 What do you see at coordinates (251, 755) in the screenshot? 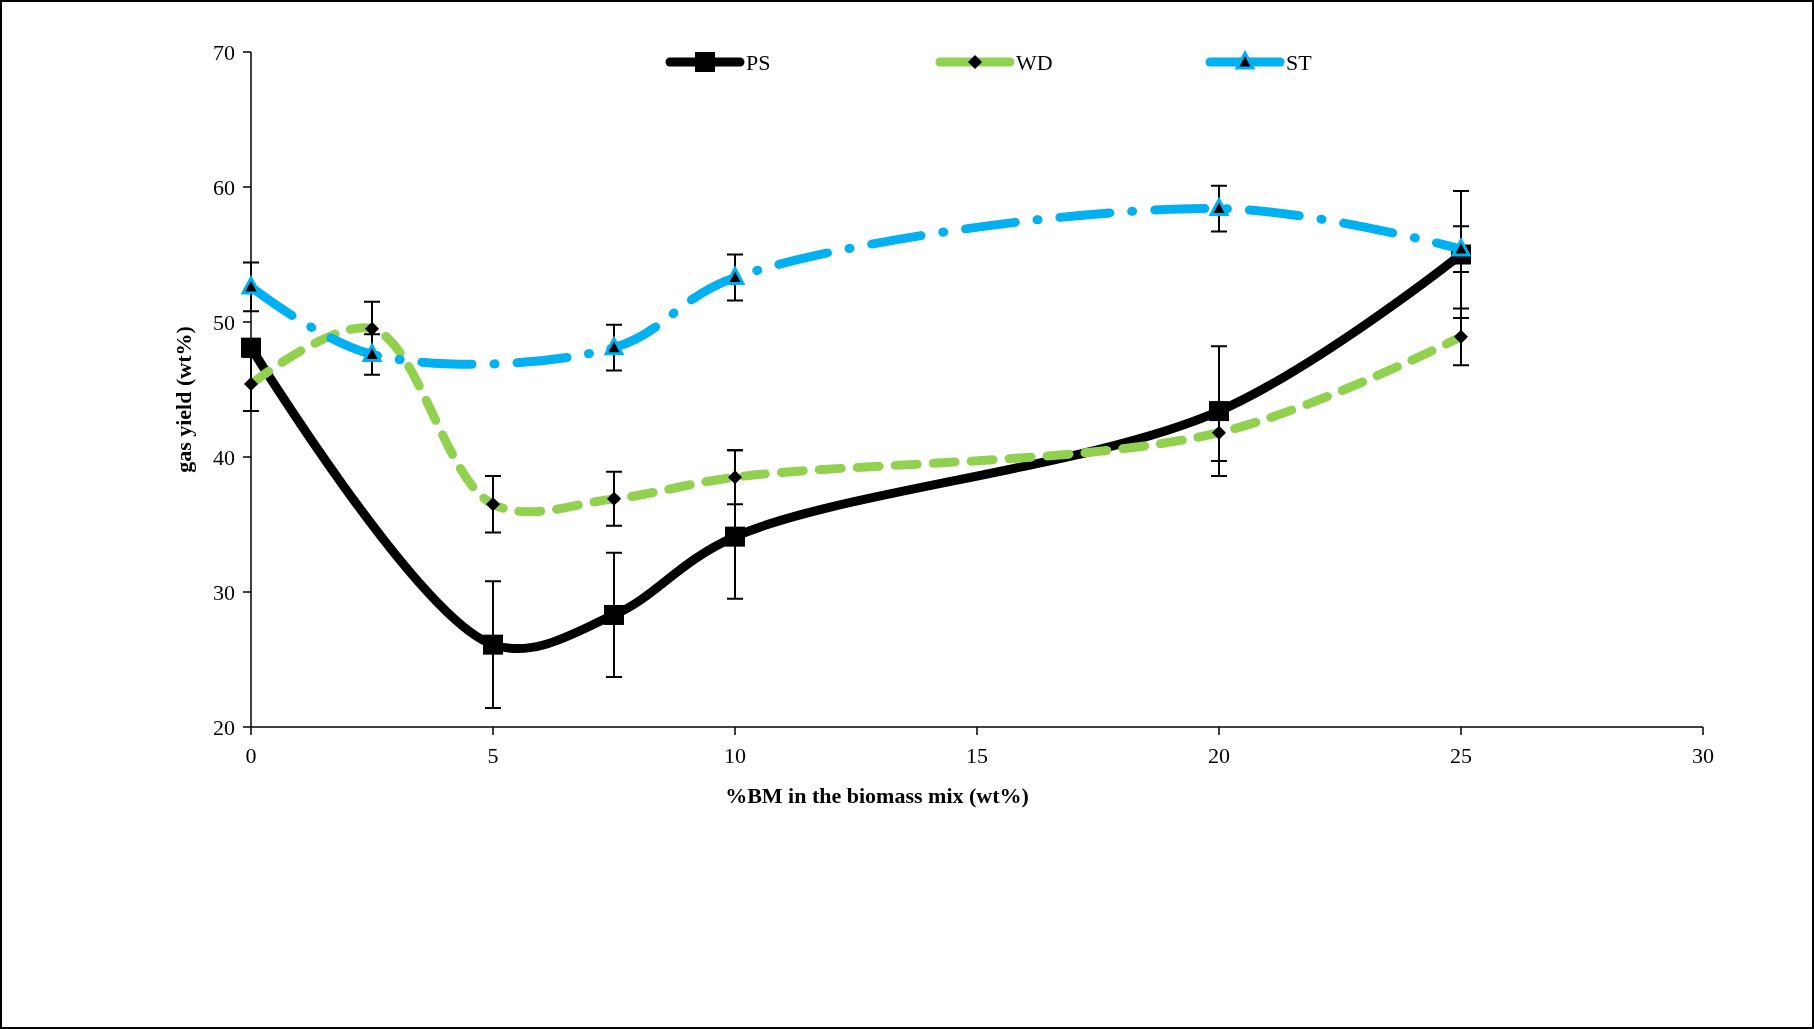
I see `x-tick-label: 0` at bounding box center [251, 755].